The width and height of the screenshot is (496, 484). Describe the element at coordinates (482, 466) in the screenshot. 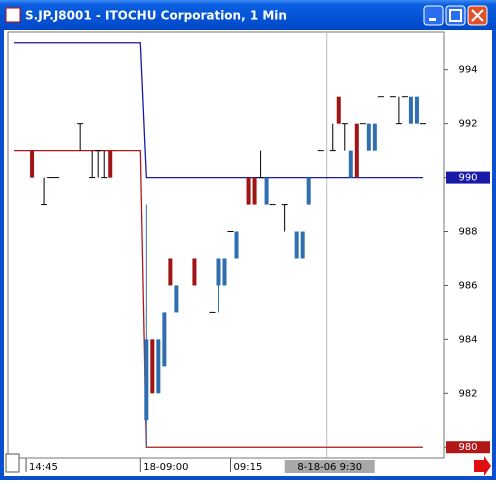

I see `scroll-arrow` at that location.